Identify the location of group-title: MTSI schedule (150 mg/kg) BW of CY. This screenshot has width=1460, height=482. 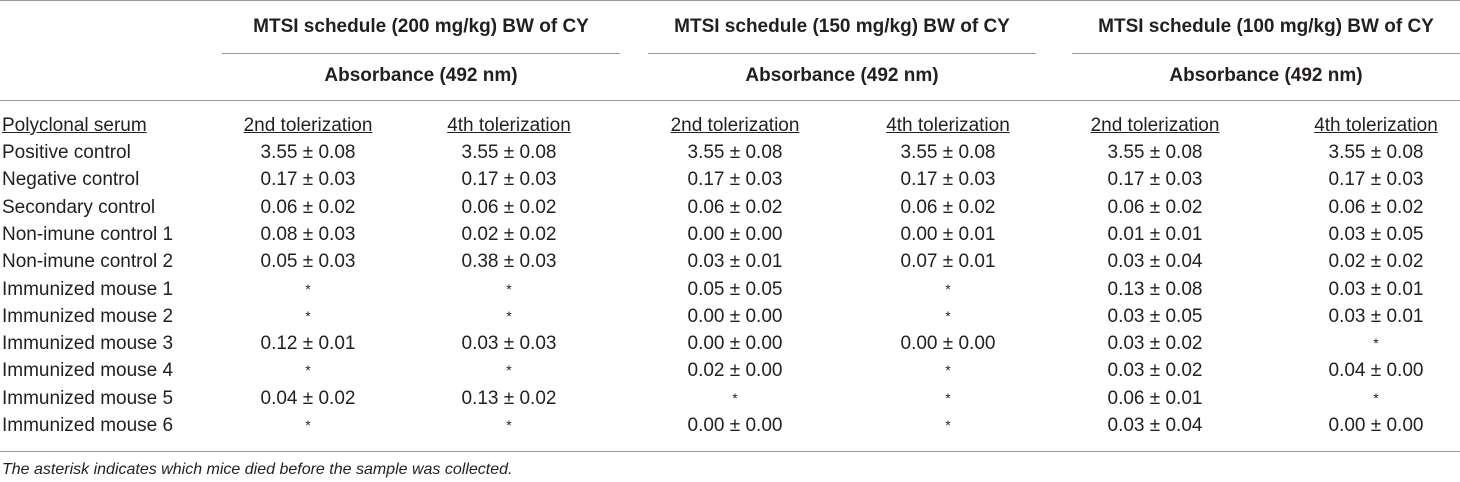
(842, 26).